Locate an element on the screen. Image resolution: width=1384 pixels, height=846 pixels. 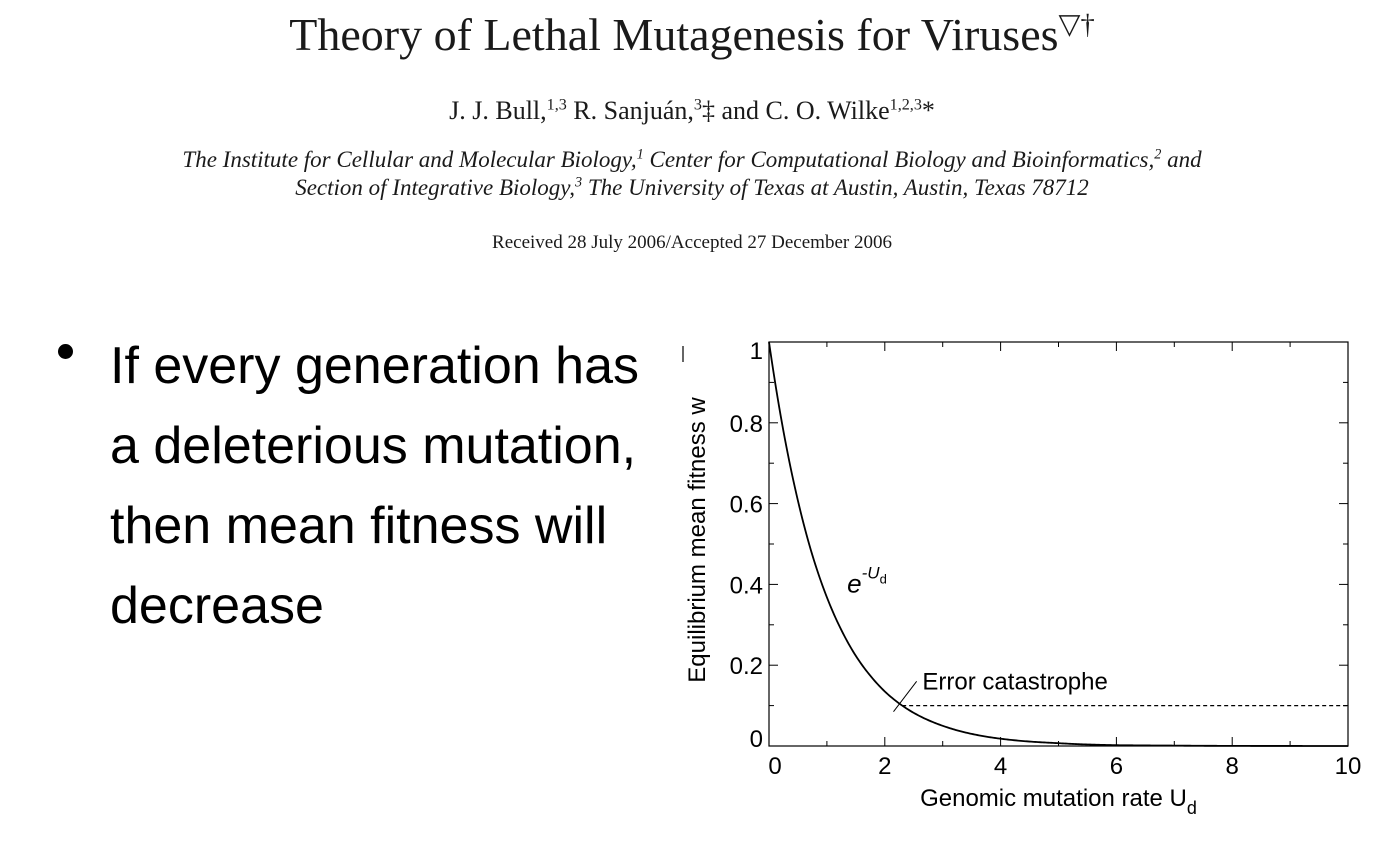
author-affil-sup: 1,2,3 is located at coordinates (905, 105).